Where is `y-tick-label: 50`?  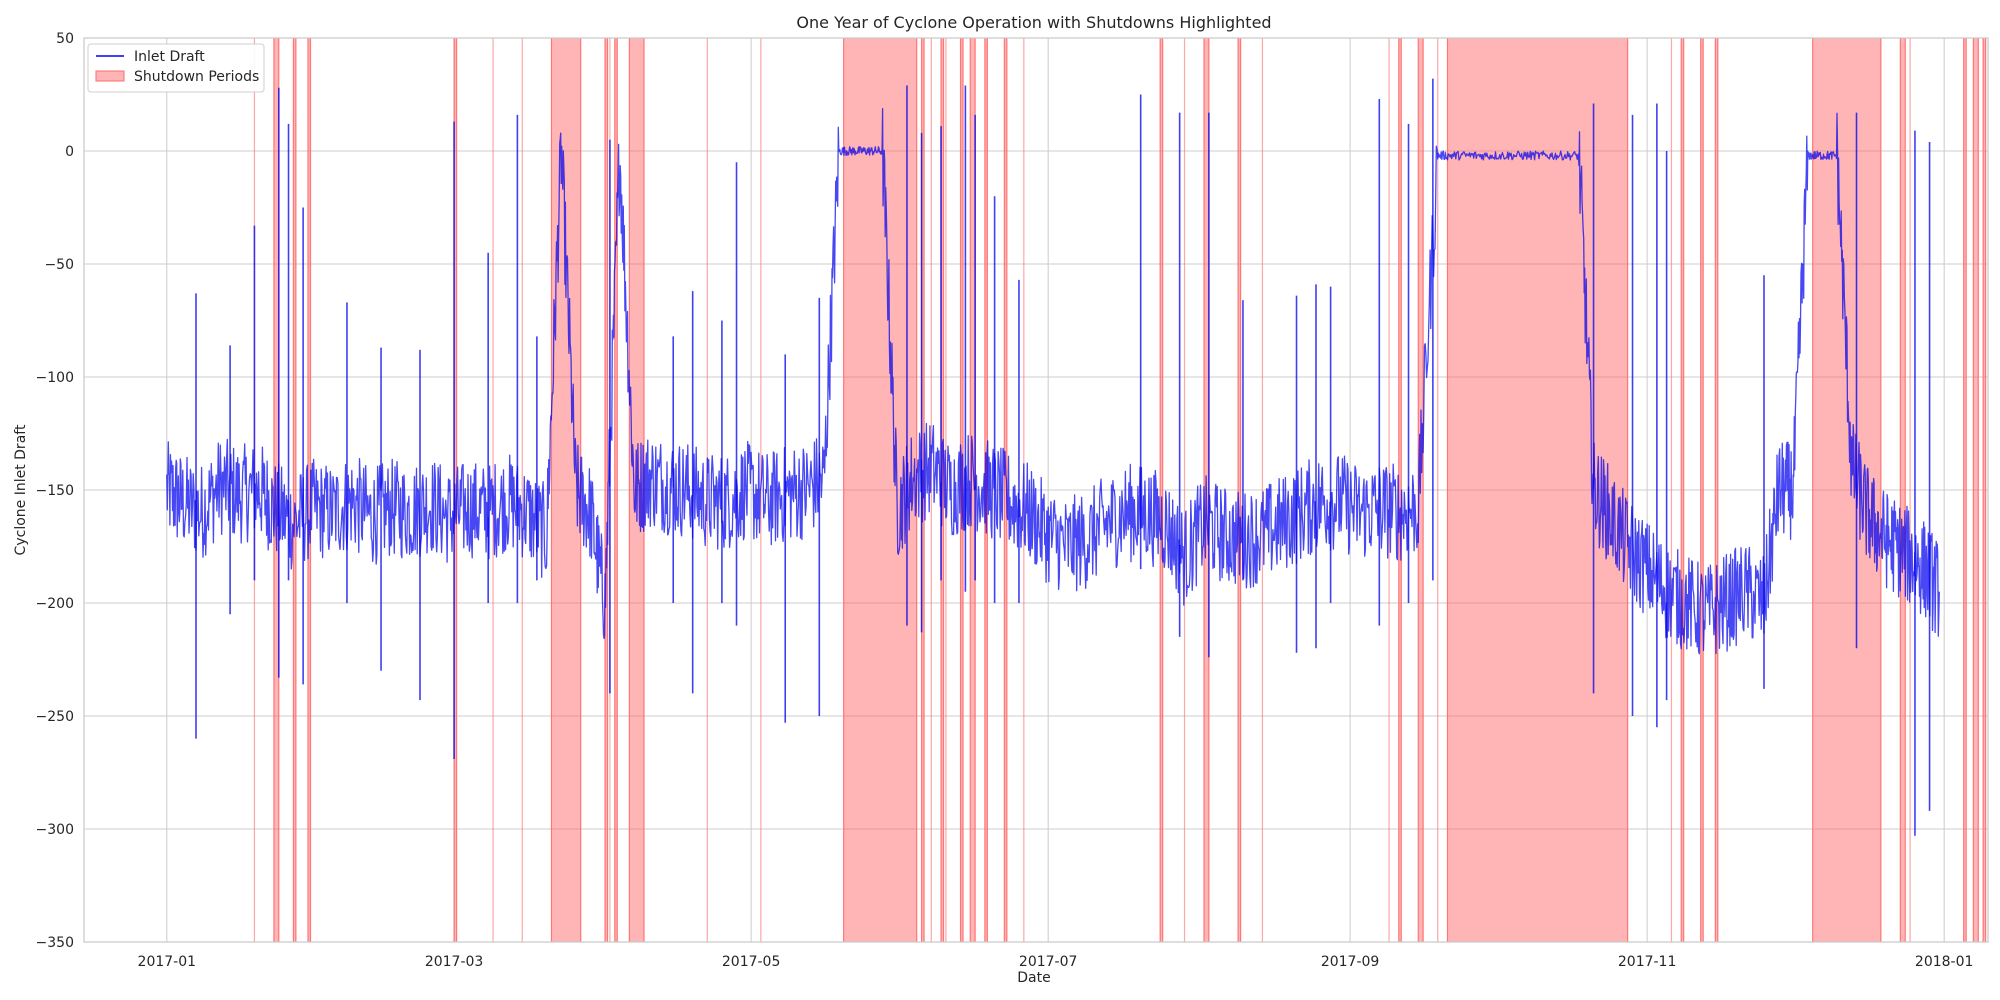
y-tick-label: 50 is located at coordinates (65, 39).